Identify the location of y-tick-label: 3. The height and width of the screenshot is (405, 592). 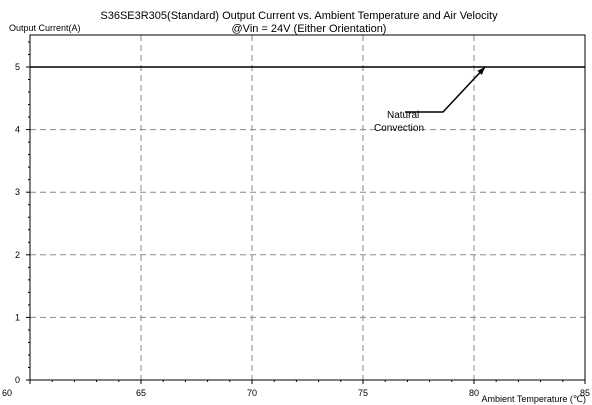
(17, 192).